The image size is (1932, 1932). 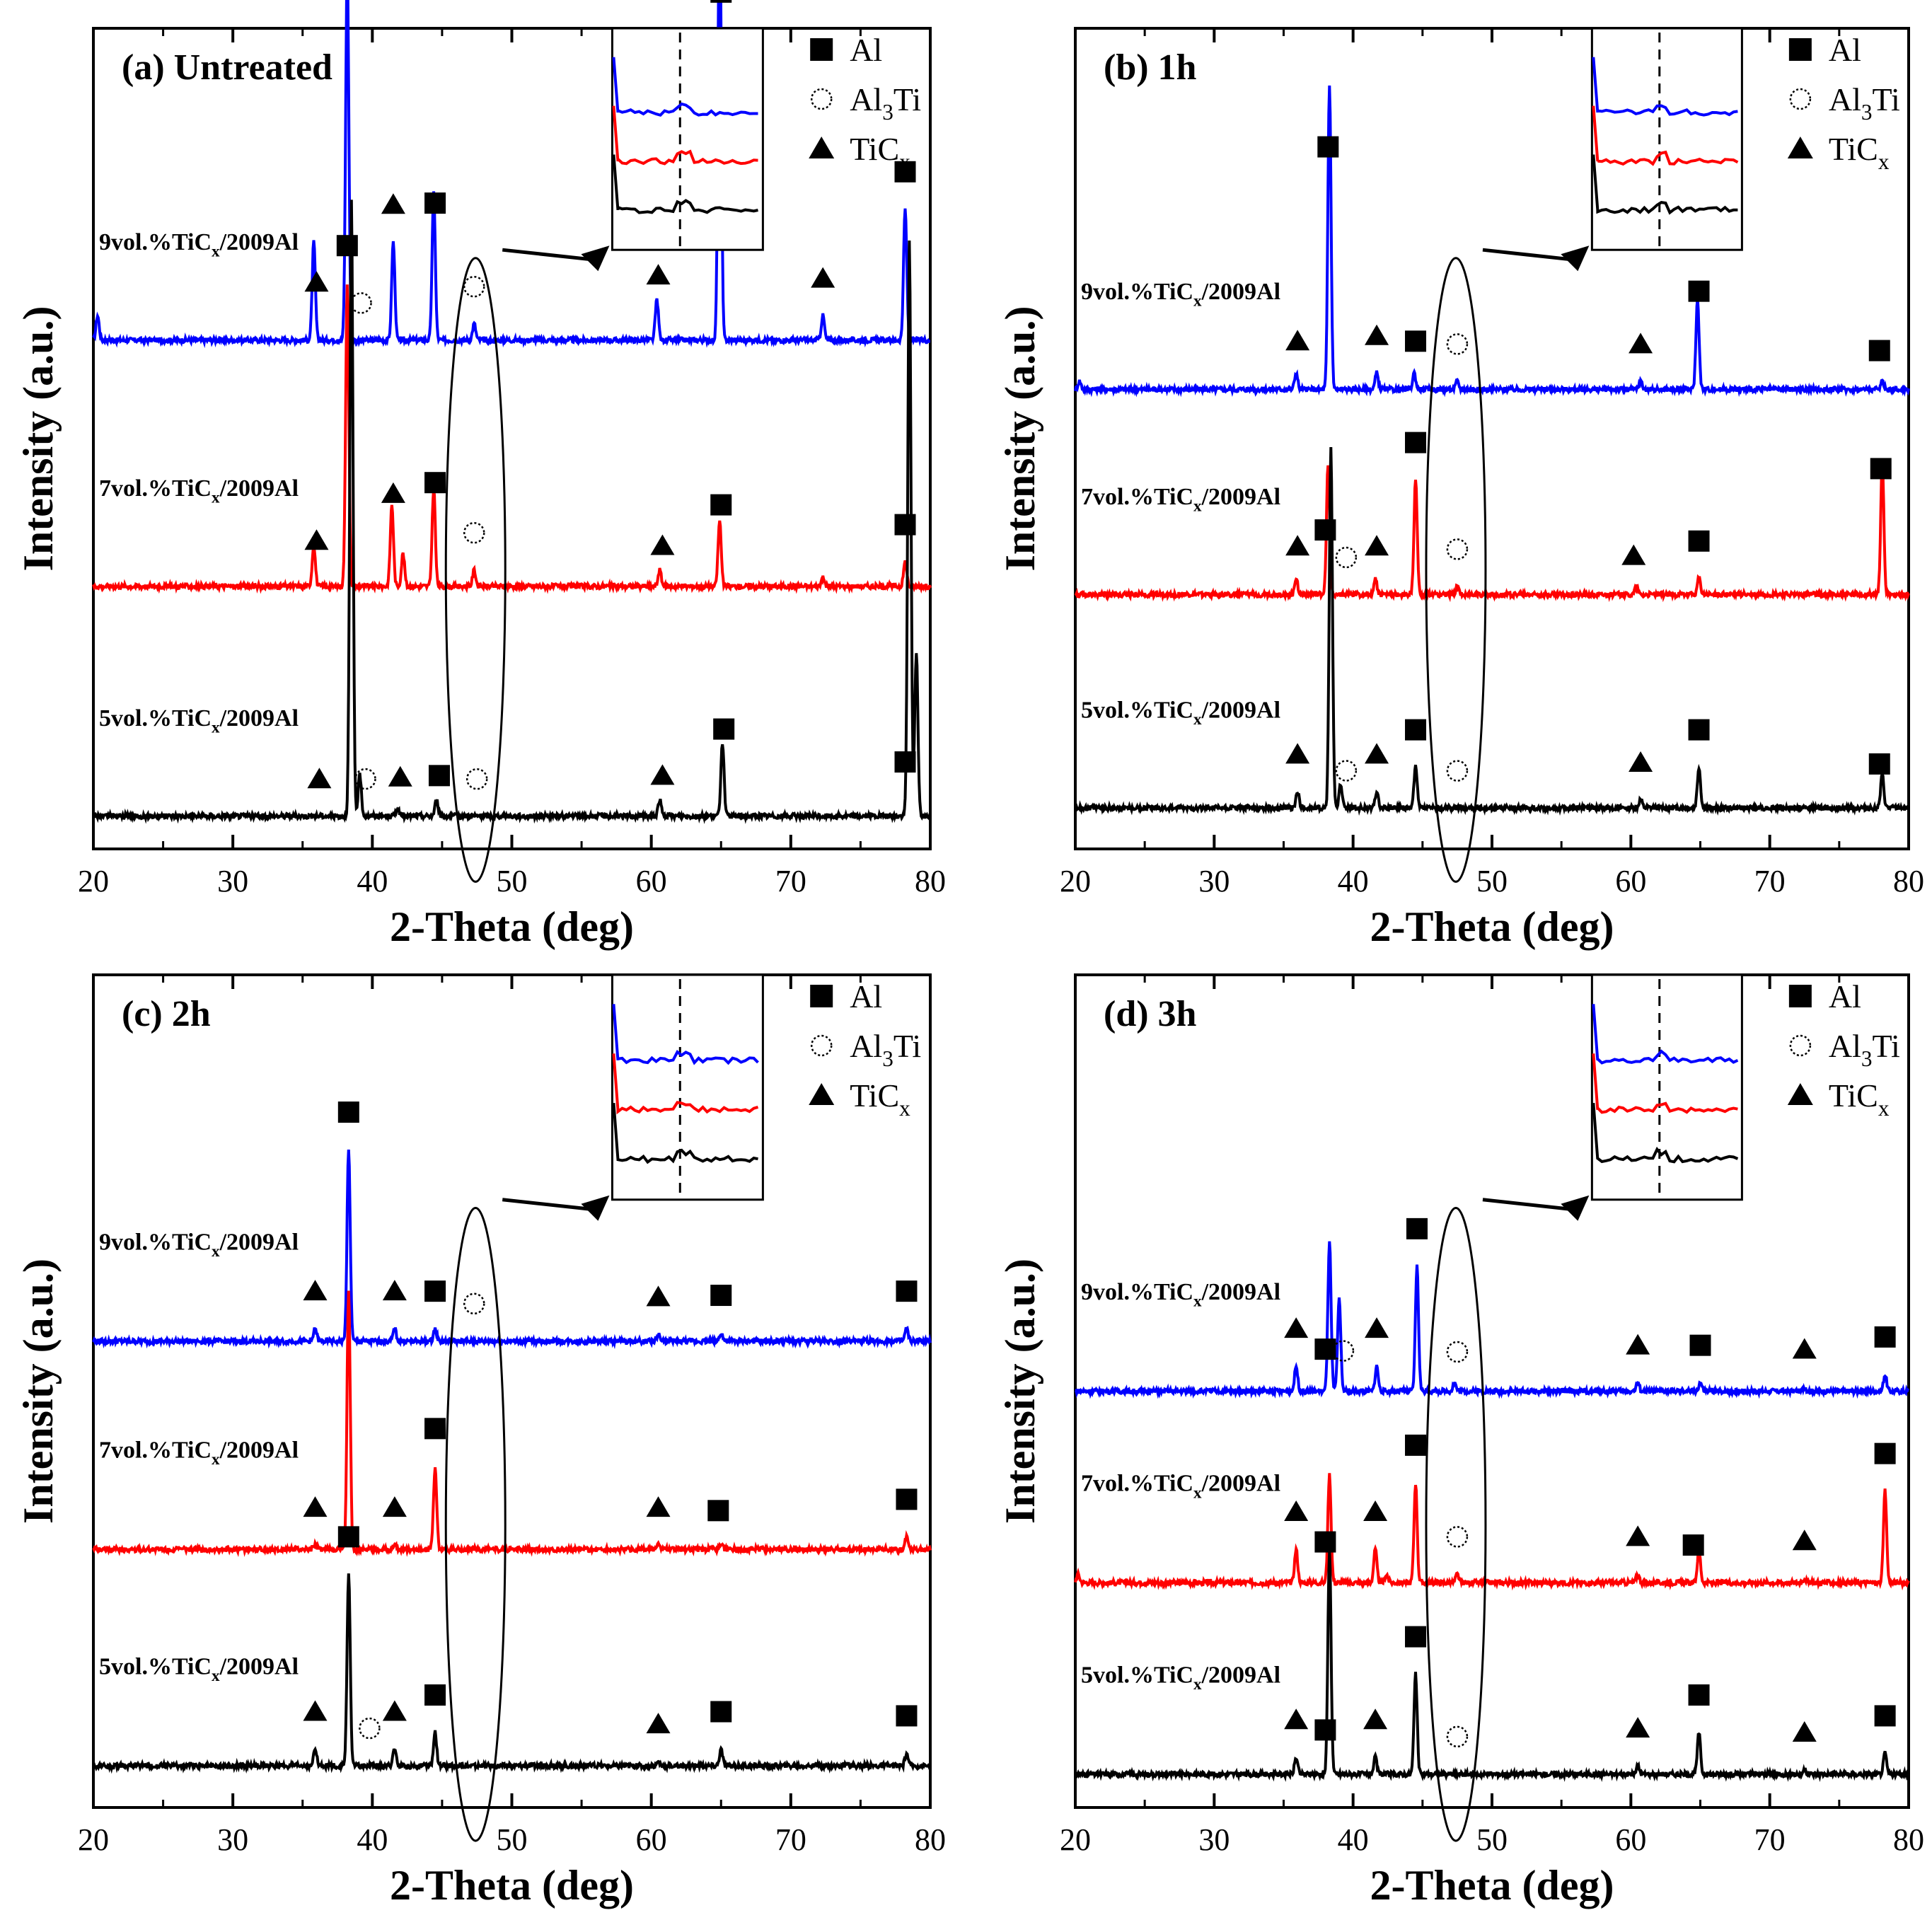 What do you see at coordinates (227, 67) in the screenshot?
I see `panel-title: (a) Untreated` at bounding box center [227, 67].